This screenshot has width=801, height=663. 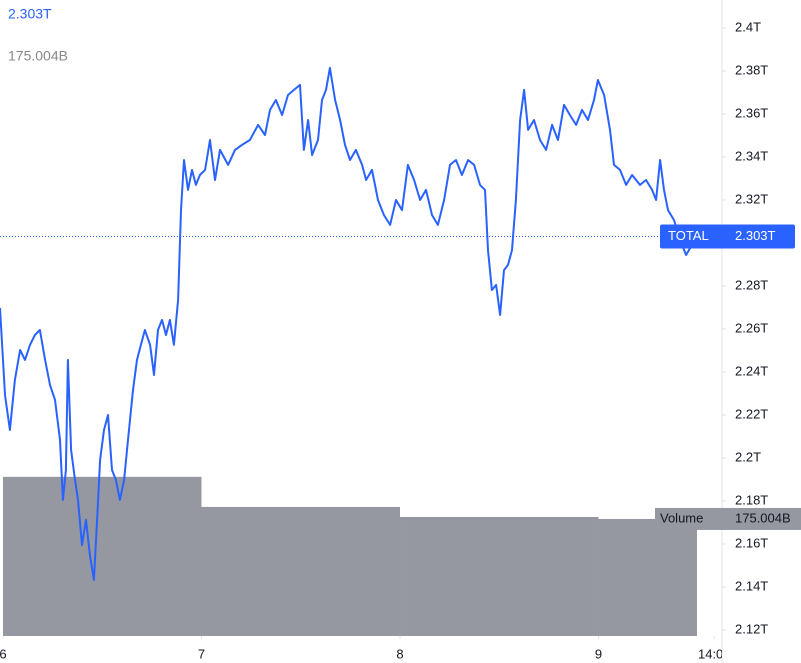 I want to click on y-tick-label: 2.2T, so click(x=748, y=456).